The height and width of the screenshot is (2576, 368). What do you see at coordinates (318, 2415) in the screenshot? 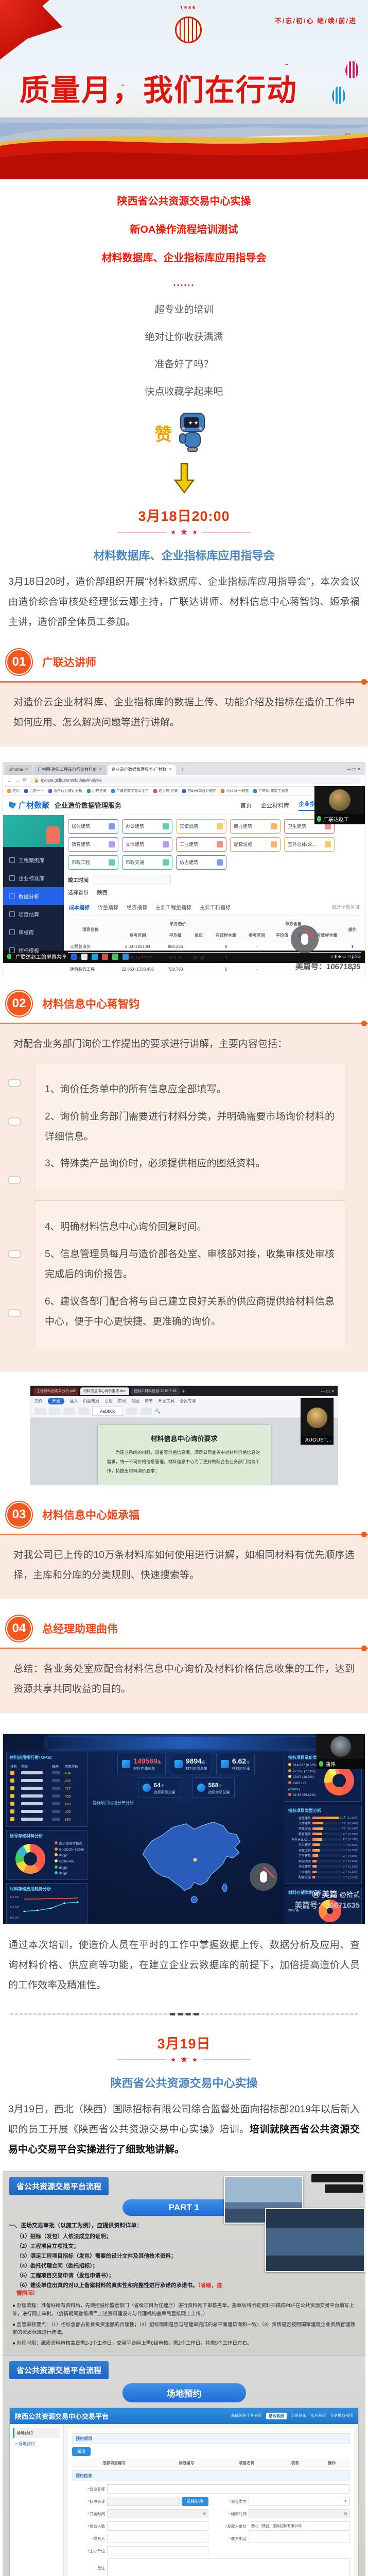
I see `platform-nav-item: 水利系统` at bounding box center [318, 2415].